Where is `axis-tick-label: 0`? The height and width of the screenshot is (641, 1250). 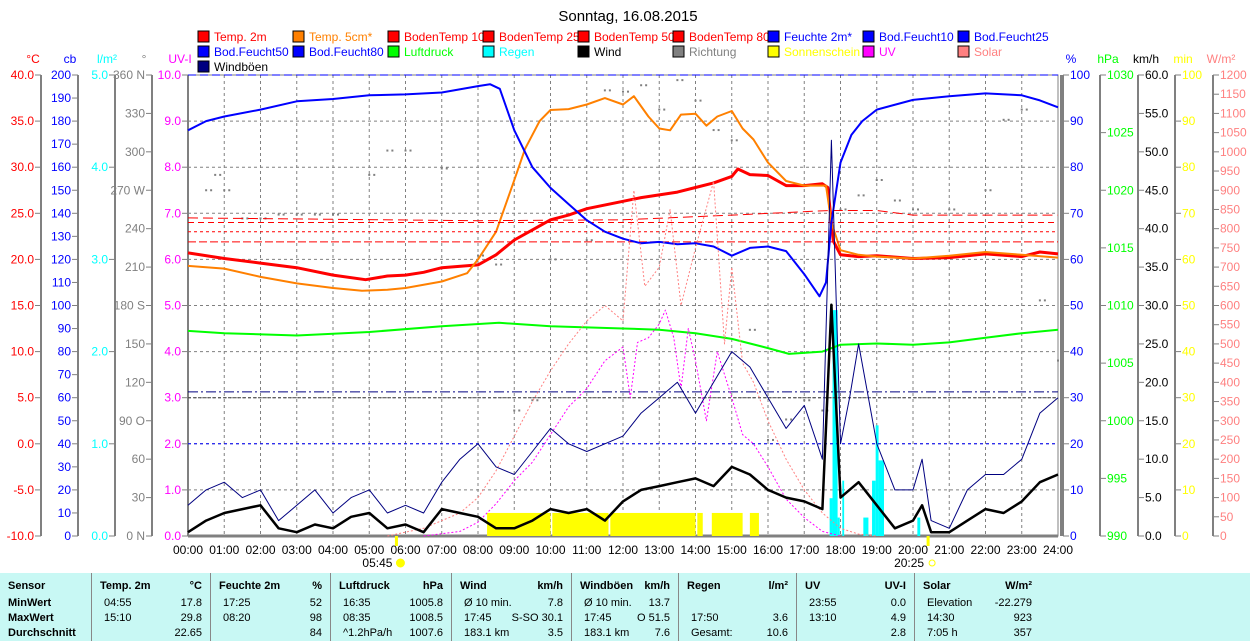 axis-tick-label: 0 is located at coordinates (1185, 536).